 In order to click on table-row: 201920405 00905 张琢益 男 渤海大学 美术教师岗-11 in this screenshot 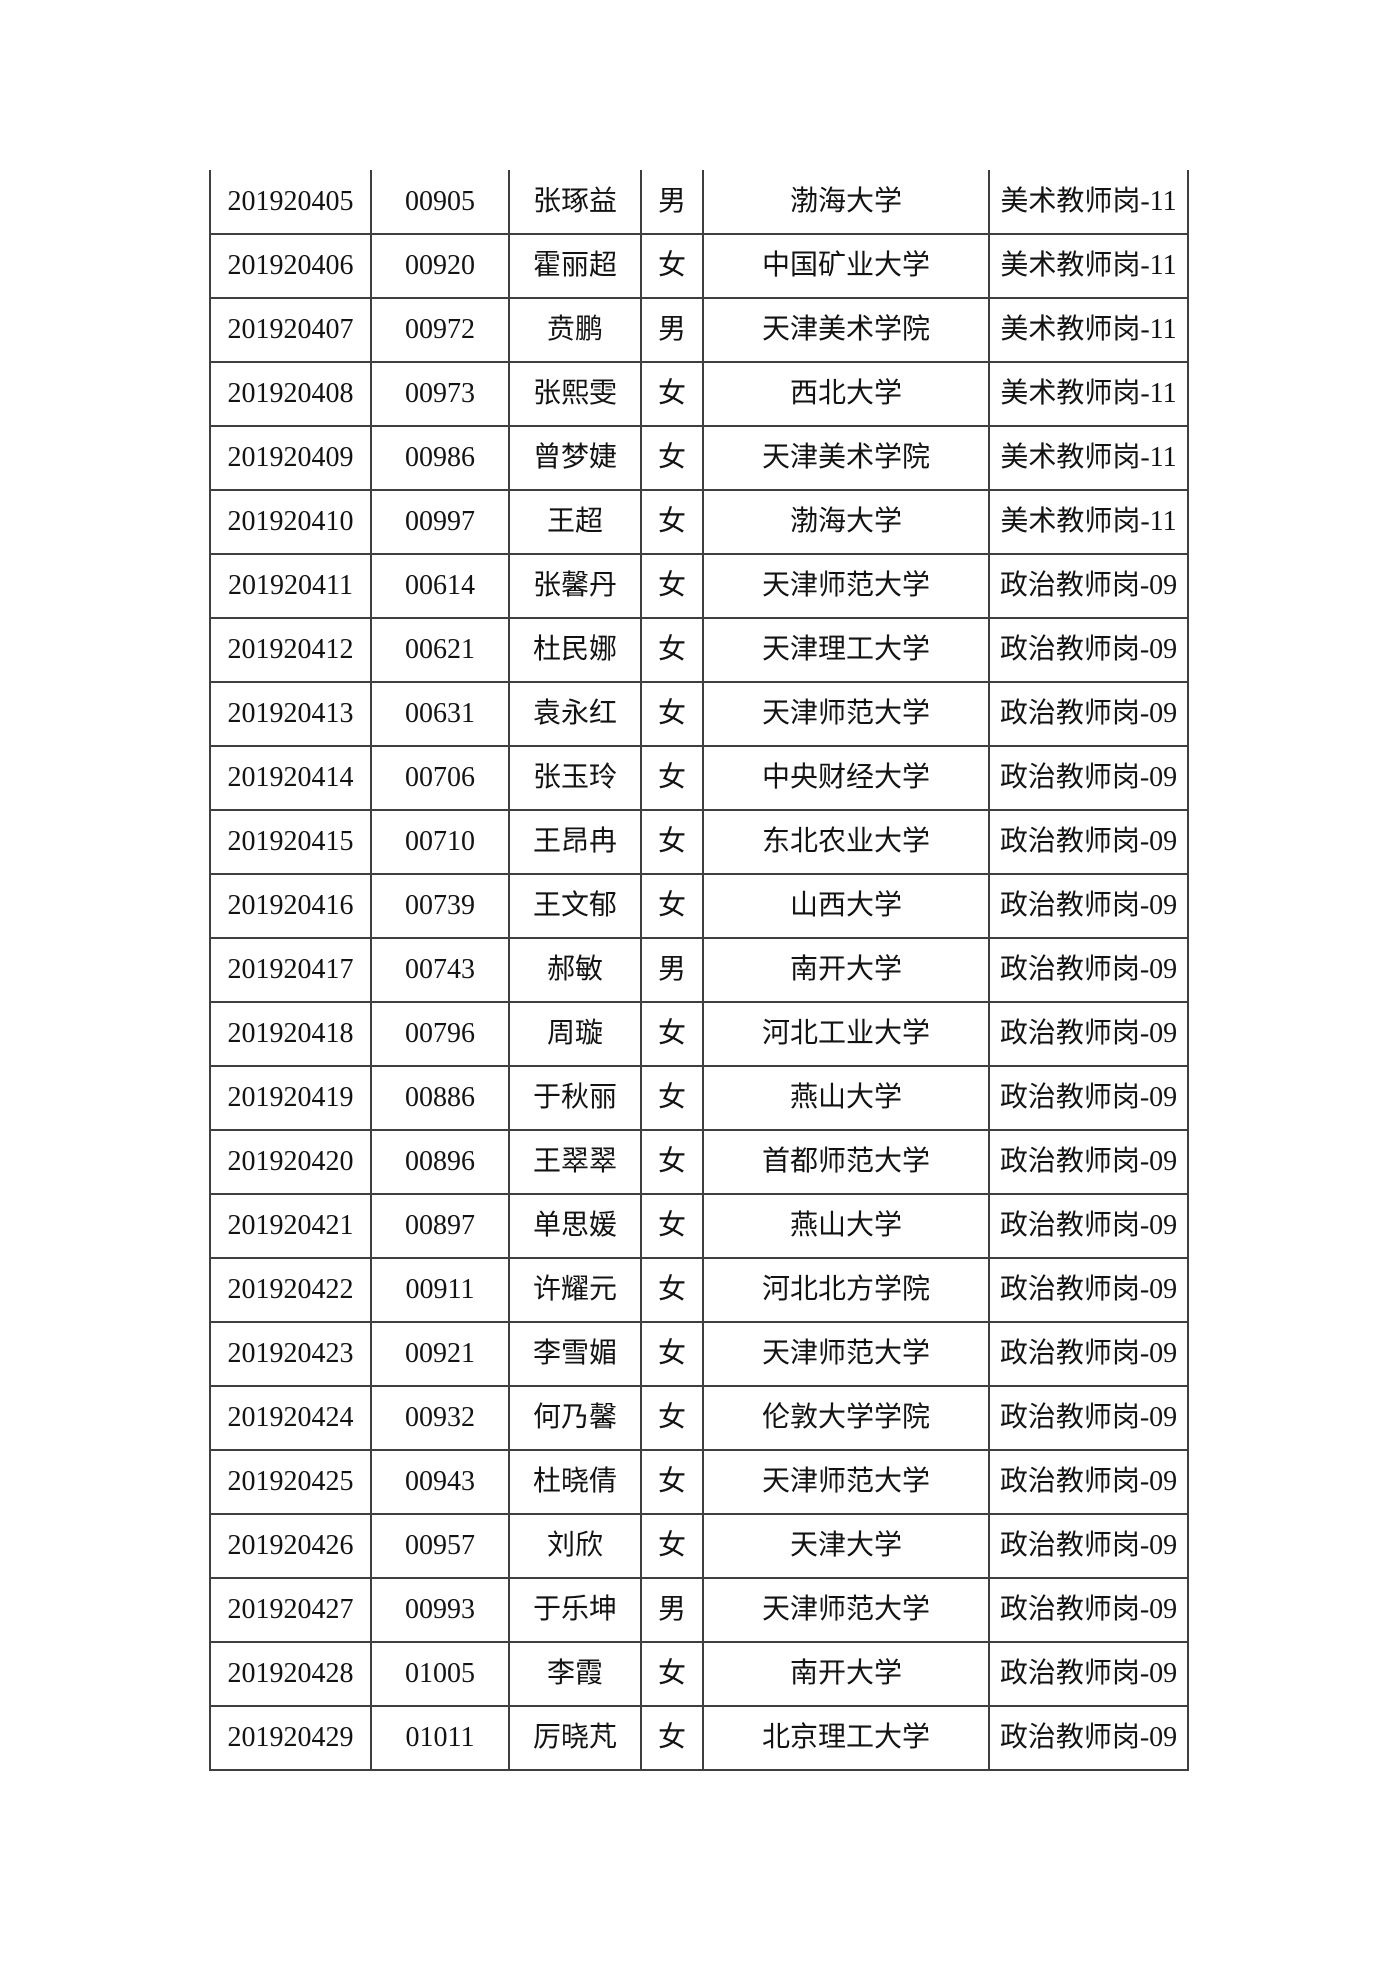, I will do `click(699, 202)`.